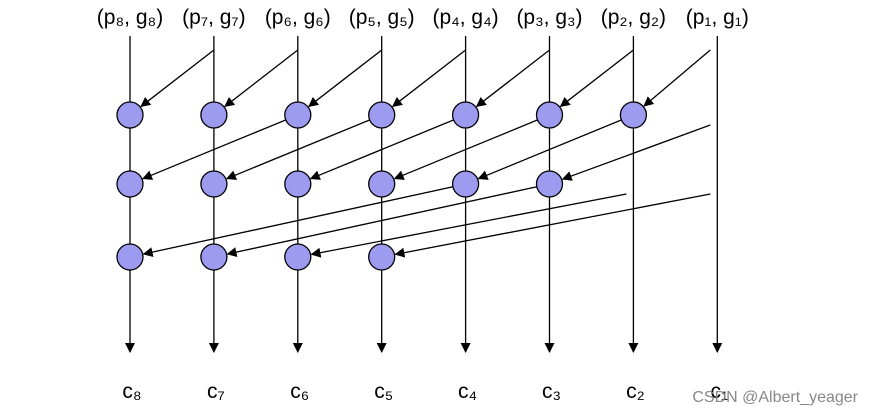 Image resolution: width=873 pixels, height=415 pixels. Describe the element at coordinates (213, 17) in the screenshot. I see `input-label: (p₇, g₇)` at that location.